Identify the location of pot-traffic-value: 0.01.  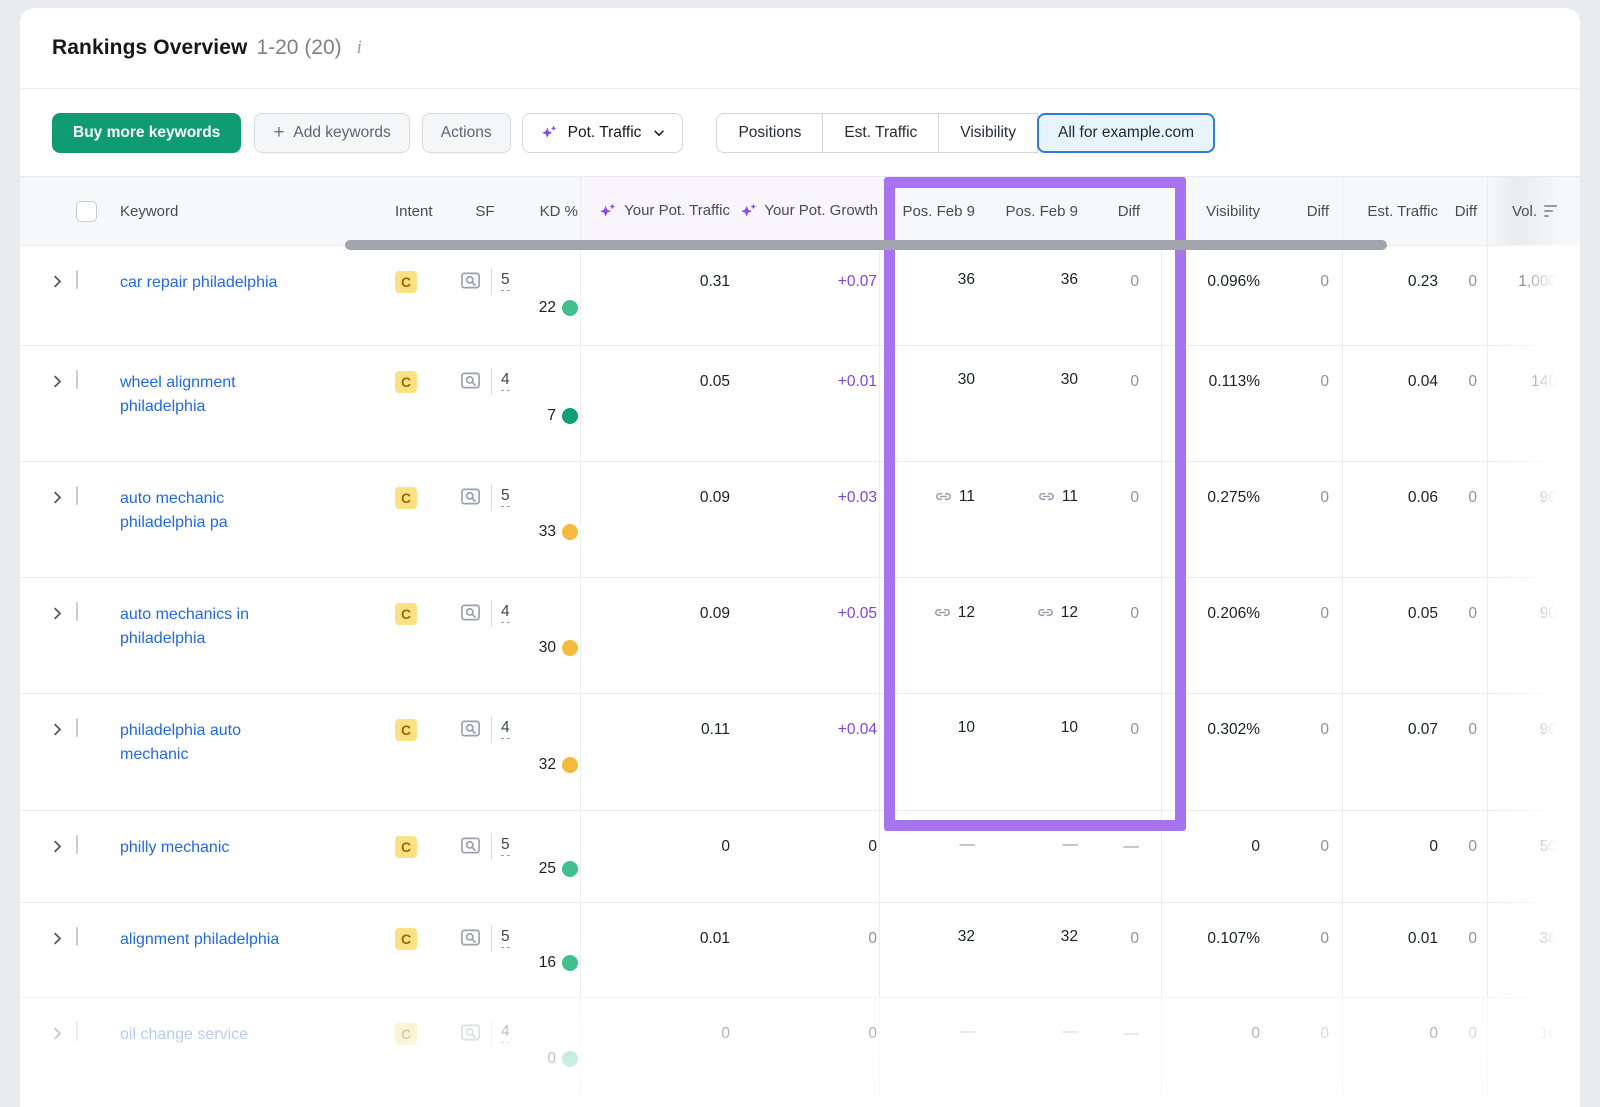
(714, 938).